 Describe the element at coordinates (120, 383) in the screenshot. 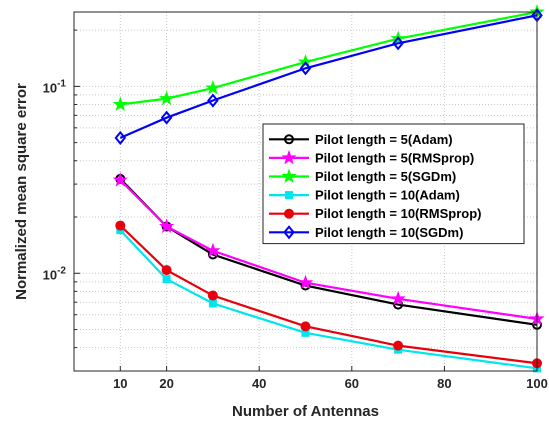

I see `x-tick-label: 10` at that location.